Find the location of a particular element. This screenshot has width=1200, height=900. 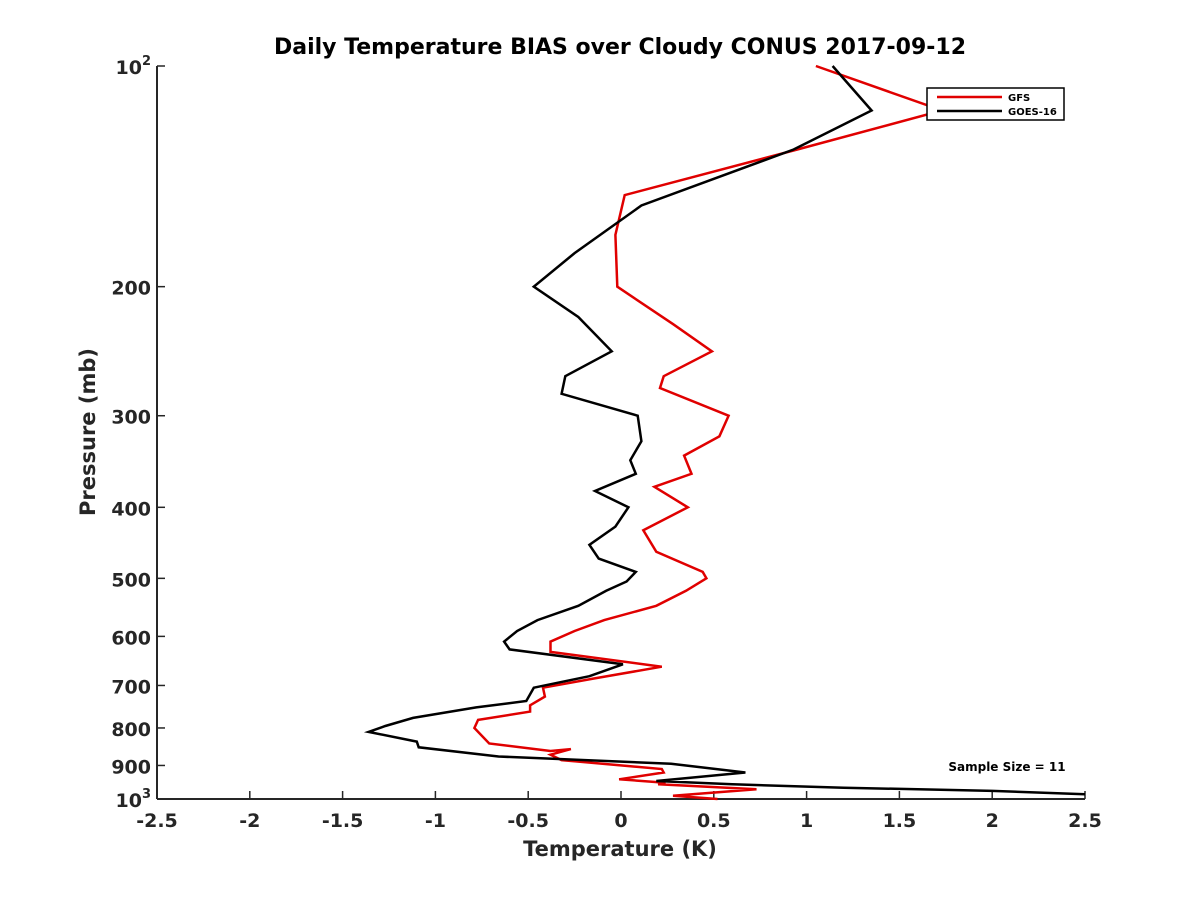

y-tick-label: 500 is located at coordinates (131, 580).